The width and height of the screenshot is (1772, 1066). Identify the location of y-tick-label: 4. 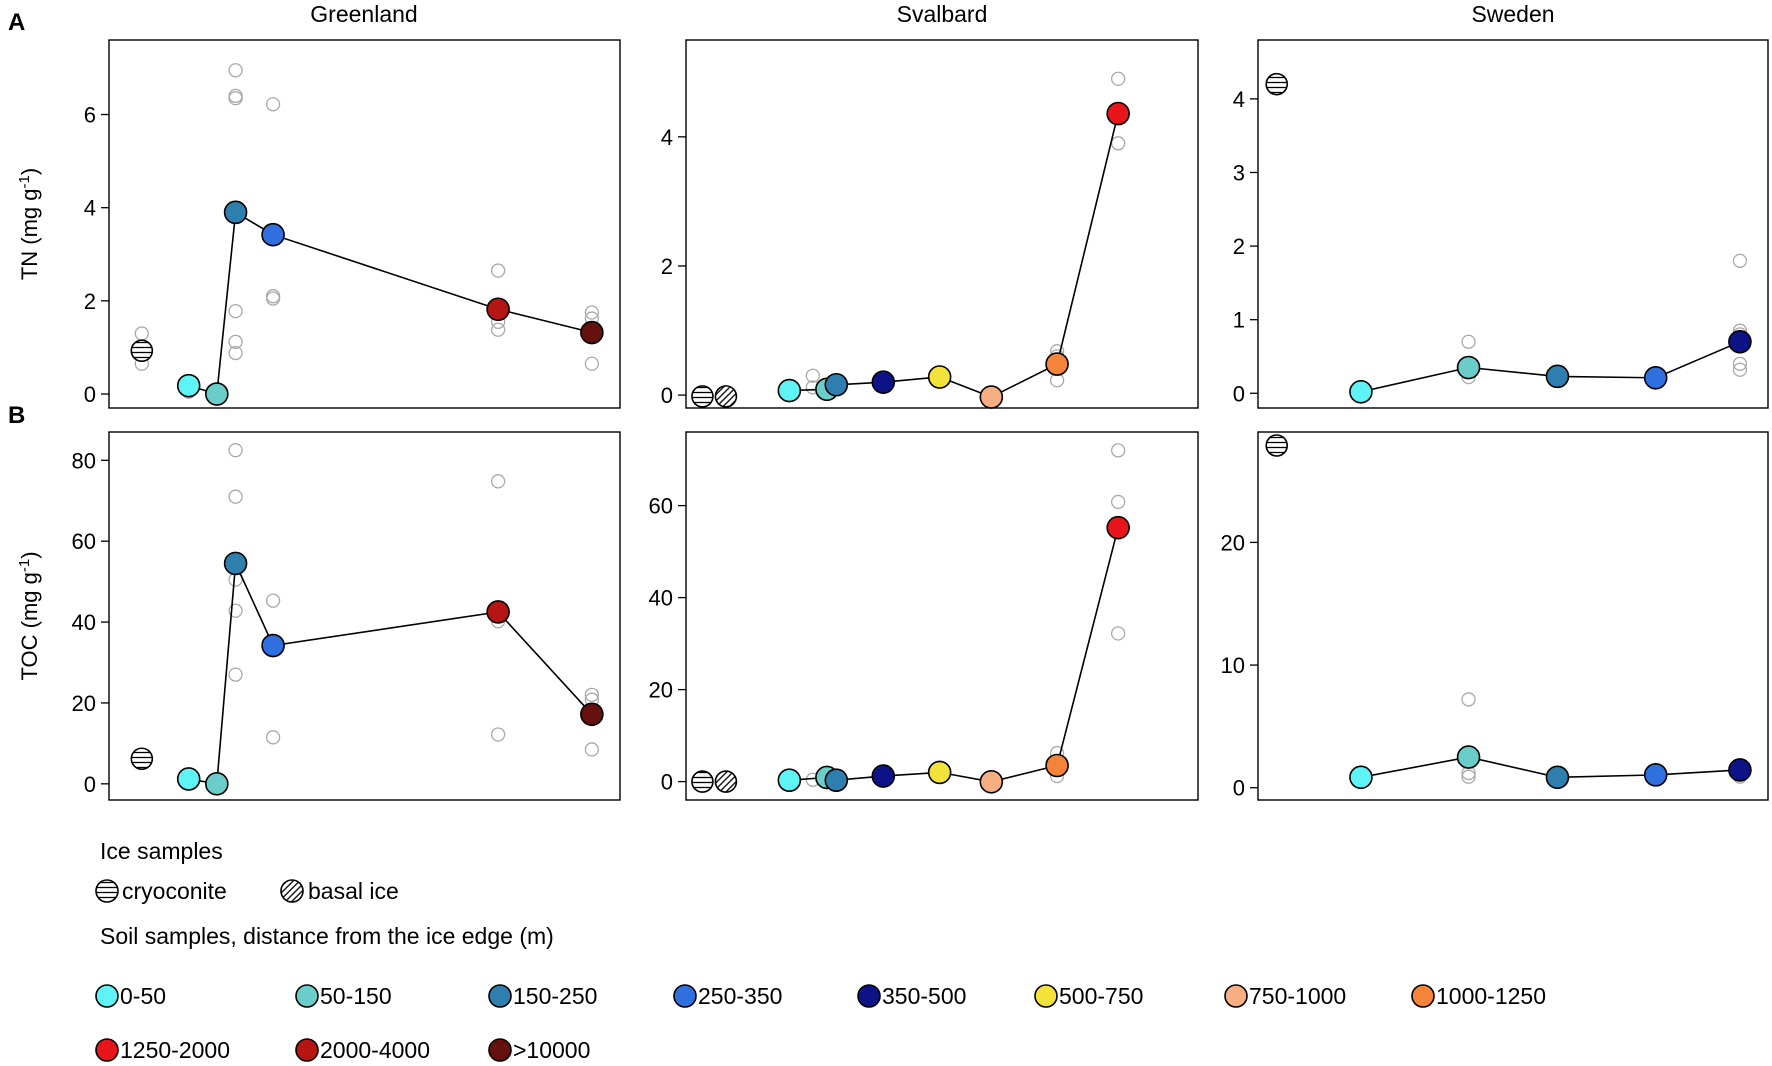
(667, 137).